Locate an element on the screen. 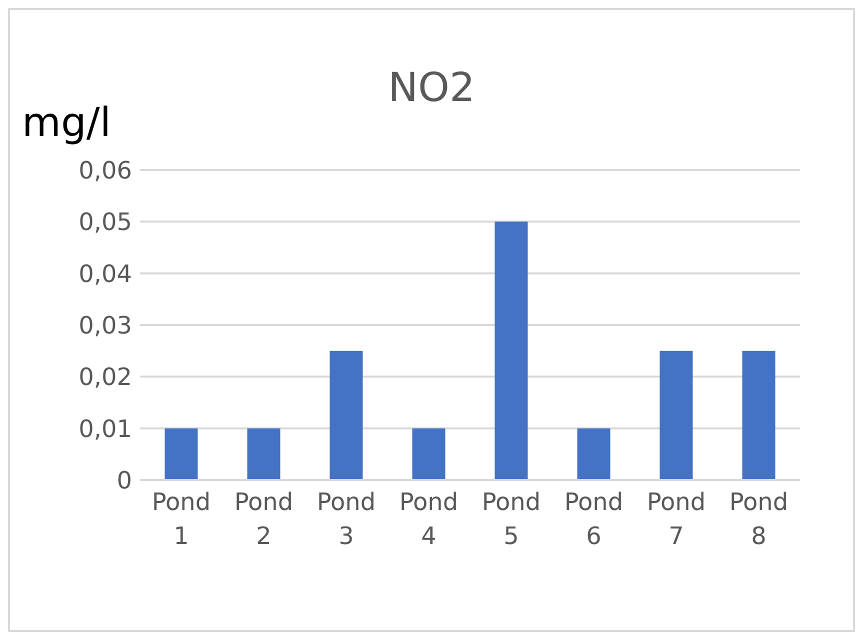 The width and height of the screenshot is (861, 638). y-tick-label: 0,02 is located at coordinates (105, 377).